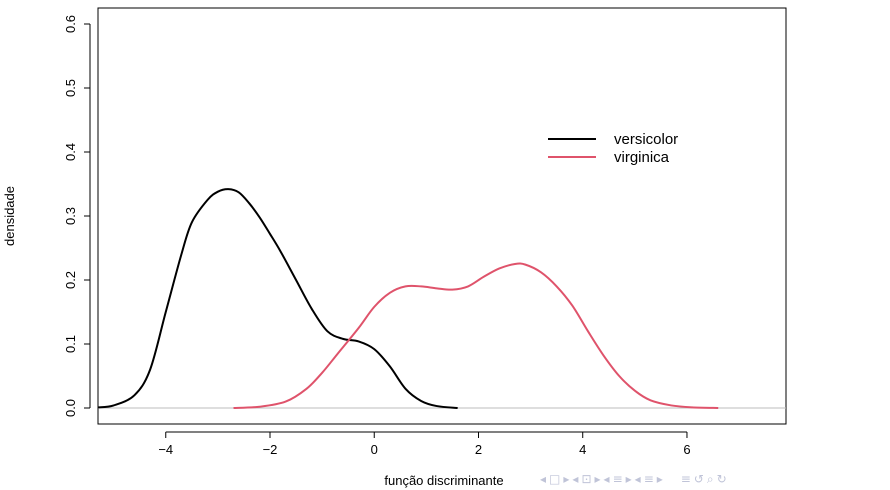 The width and height of the screenshot is (890, 490). I want to click on legend-label-versicolor: versicolor, so click(646, 139).